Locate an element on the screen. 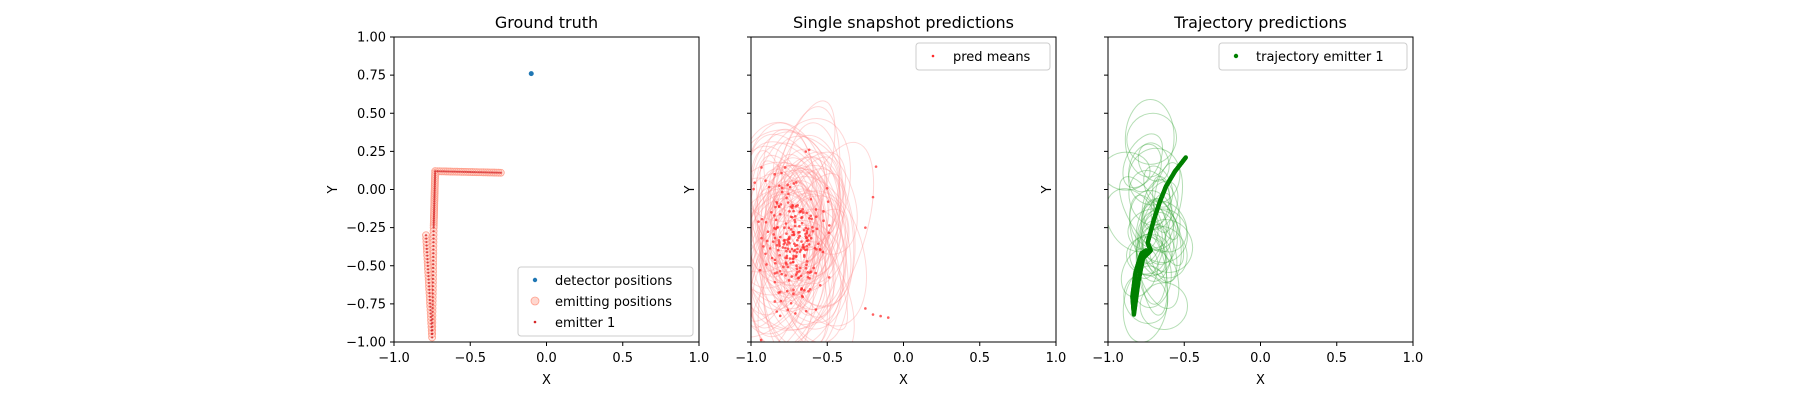 The image size is (1800, 400). legend: pred means is located at coordinates (983, 56).